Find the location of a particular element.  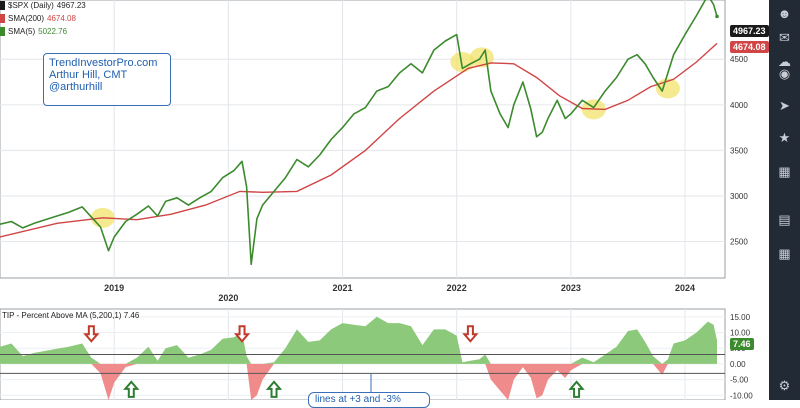

indicator-y-tick-label: 15.00 is located at coordinates (740, 317).